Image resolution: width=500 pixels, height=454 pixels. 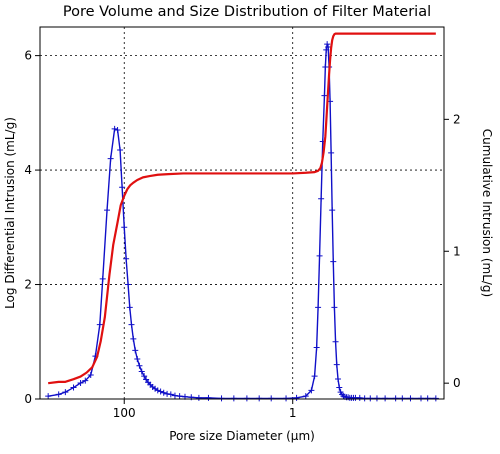 What do you see at coordinates (457, 383) in the screenshot?
I see `y2-tick-label: 0` at bounding box center [457, 383].